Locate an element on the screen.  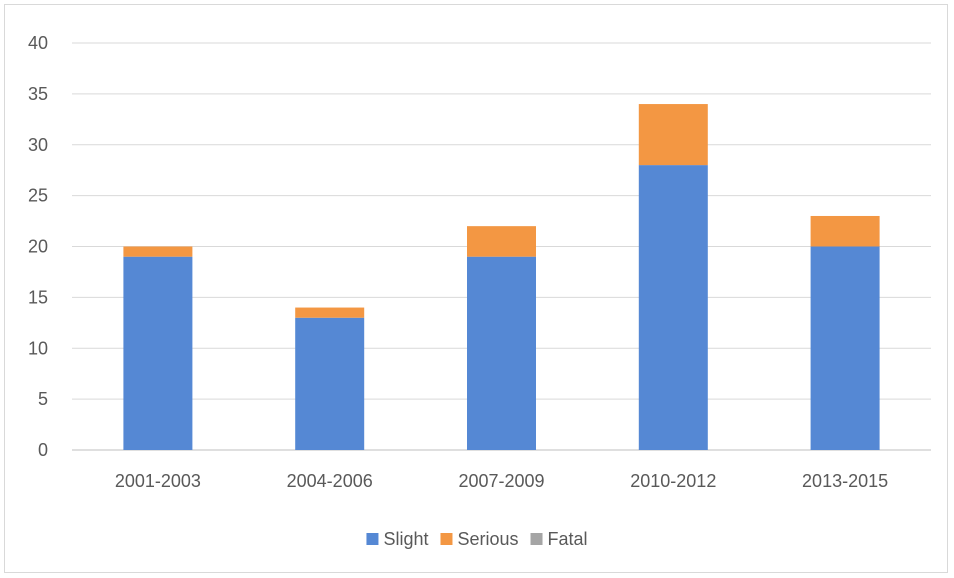
legend-label-fatal: Fatal is located at coordinates (568, 539).